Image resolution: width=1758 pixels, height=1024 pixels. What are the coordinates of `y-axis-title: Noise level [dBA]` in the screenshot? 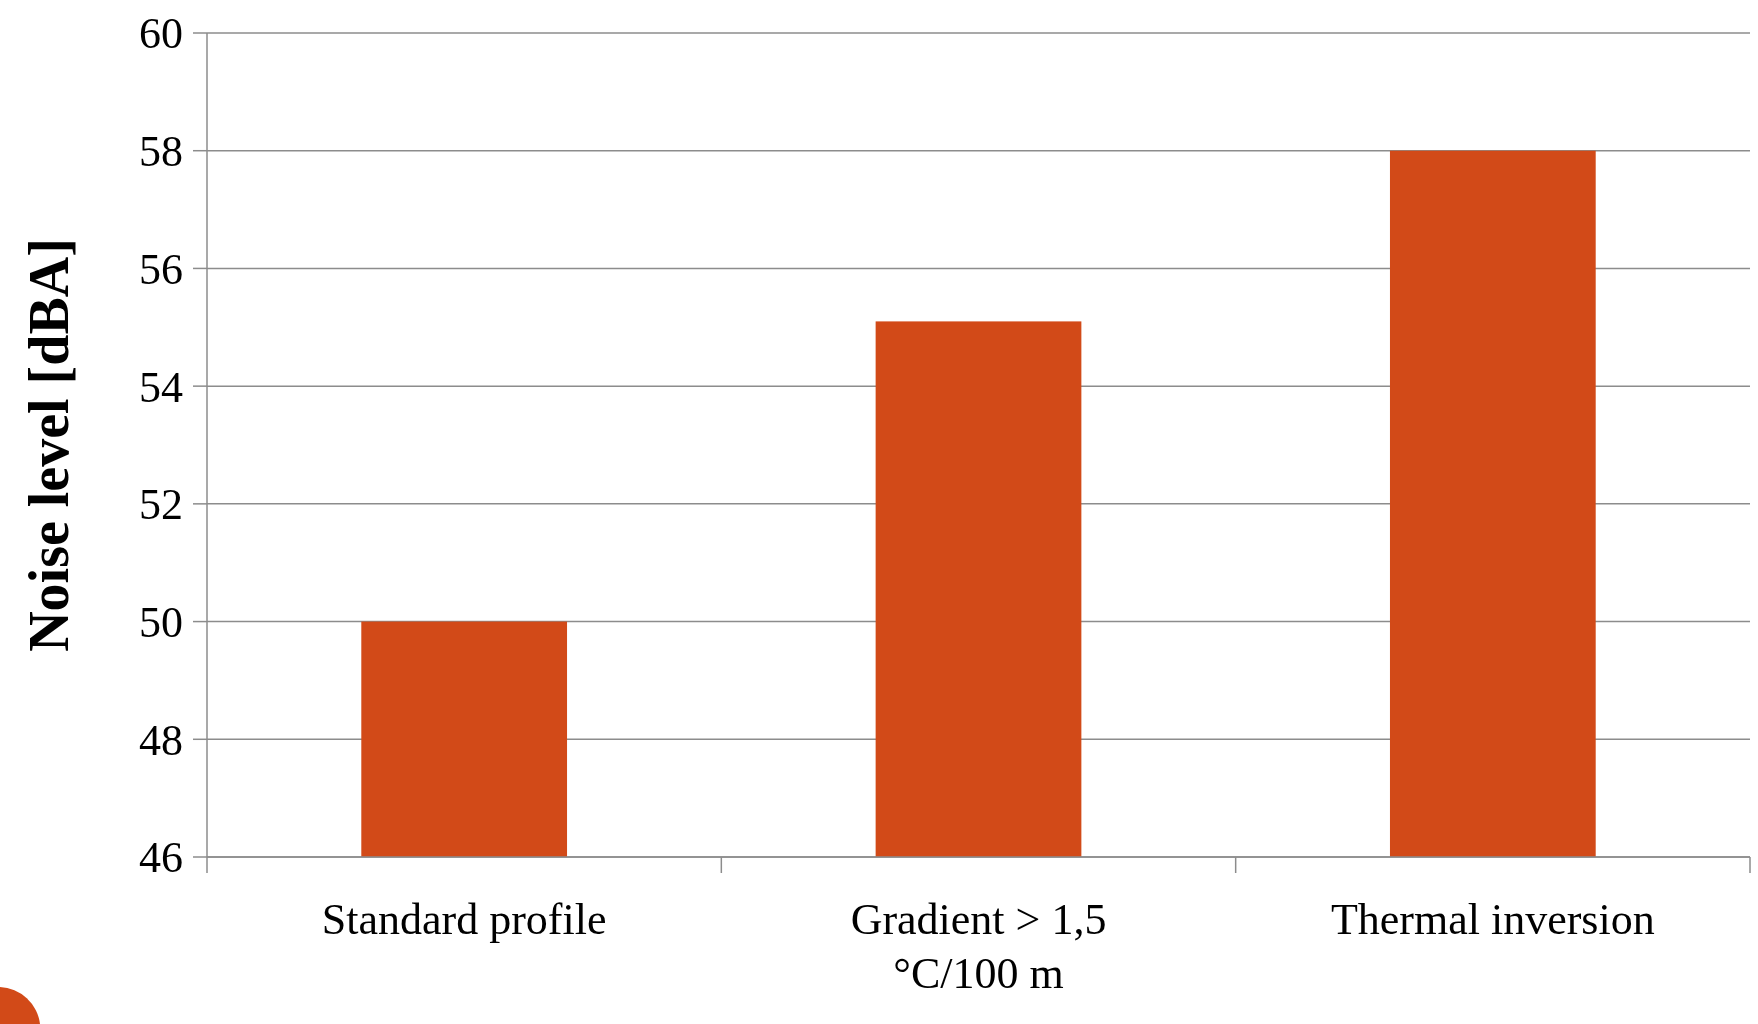 It's located at (49, 445).